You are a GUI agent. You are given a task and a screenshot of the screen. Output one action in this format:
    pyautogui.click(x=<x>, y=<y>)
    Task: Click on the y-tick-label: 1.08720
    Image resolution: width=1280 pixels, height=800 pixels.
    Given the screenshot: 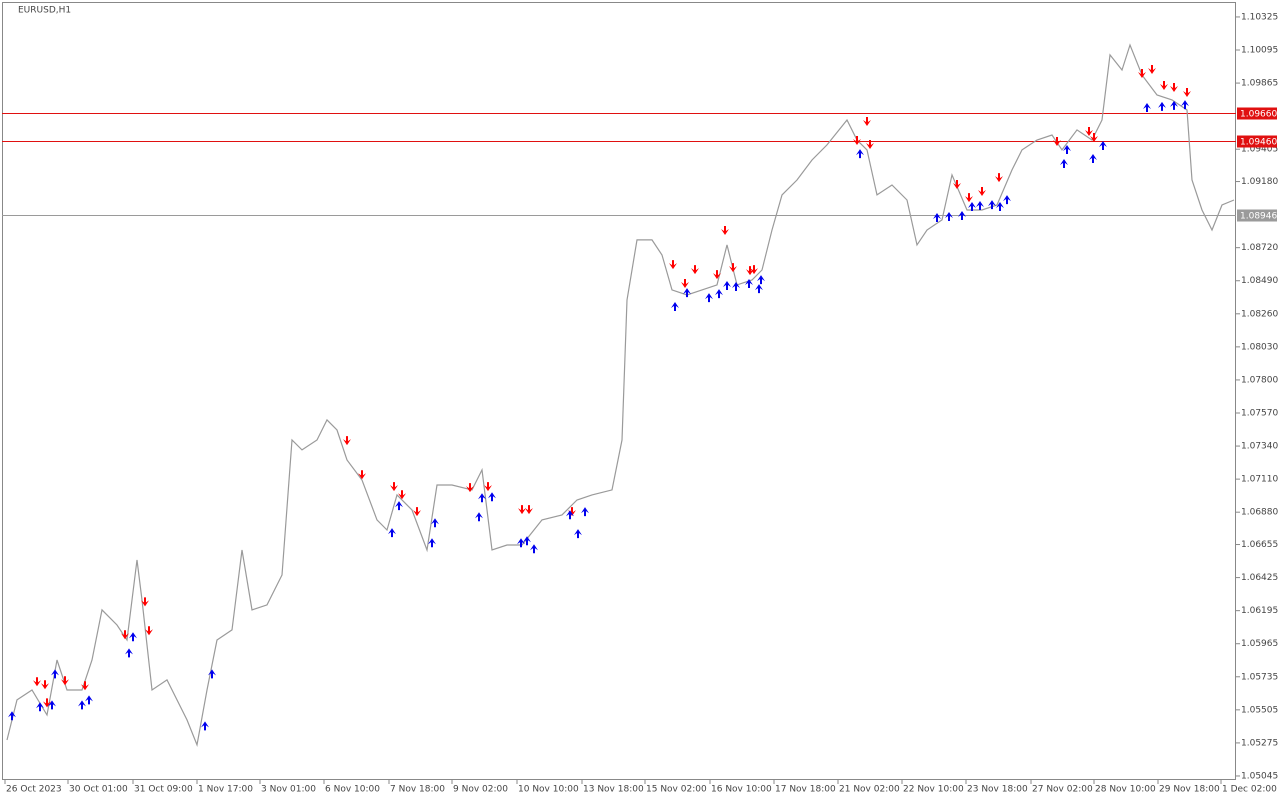 What is the action you would take?
    pyautogui.click(x=1259, y=248)
    